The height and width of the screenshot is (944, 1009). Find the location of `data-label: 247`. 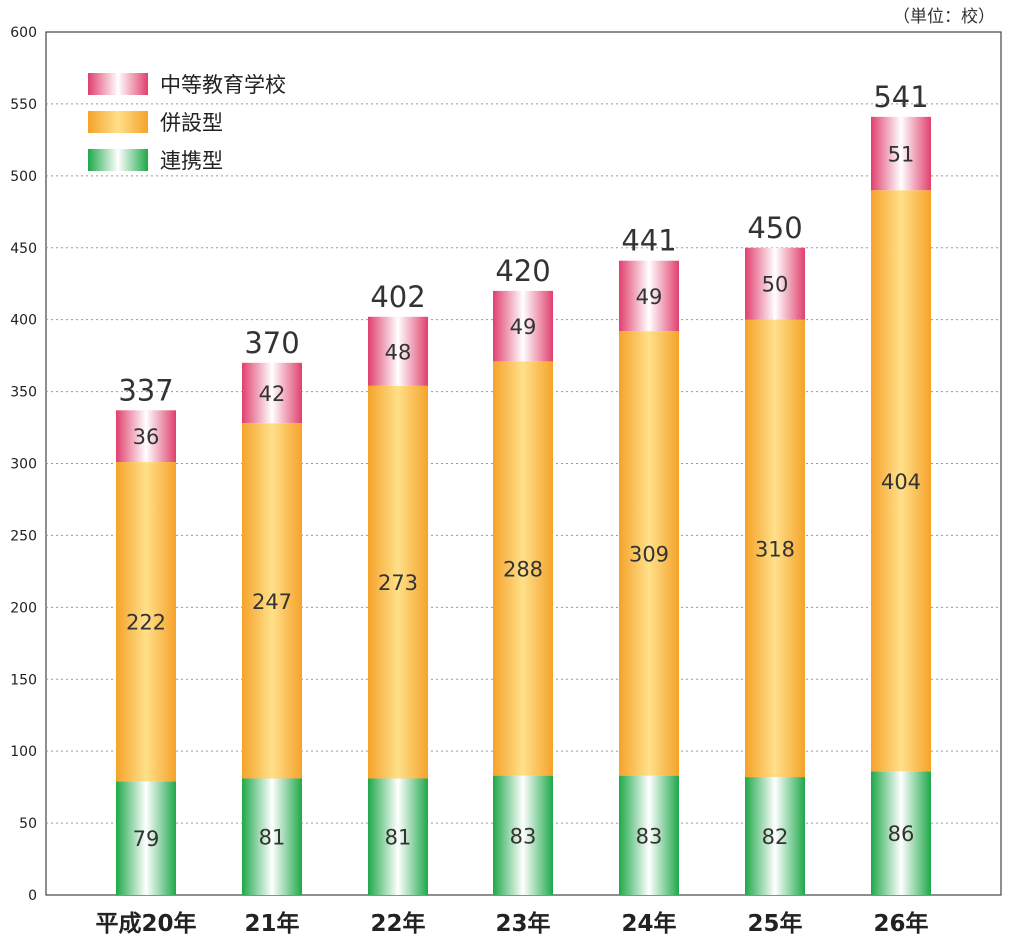

data-label: 247 is located at coordinates (272, 602).